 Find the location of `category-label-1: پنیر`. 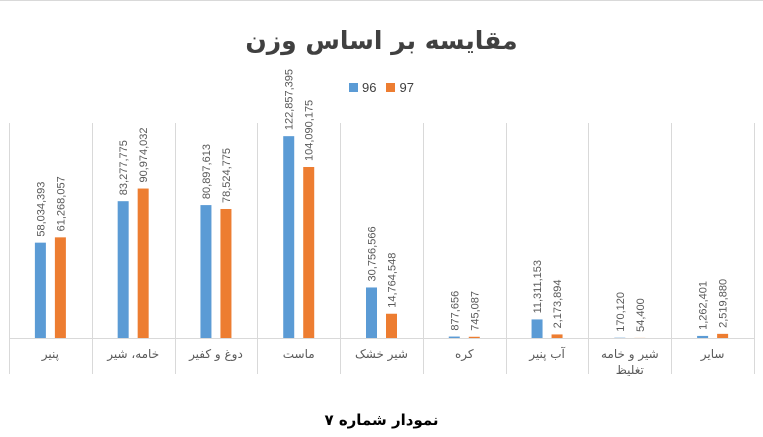

category-label-1: پنیر is located at coordinates (50, 354).